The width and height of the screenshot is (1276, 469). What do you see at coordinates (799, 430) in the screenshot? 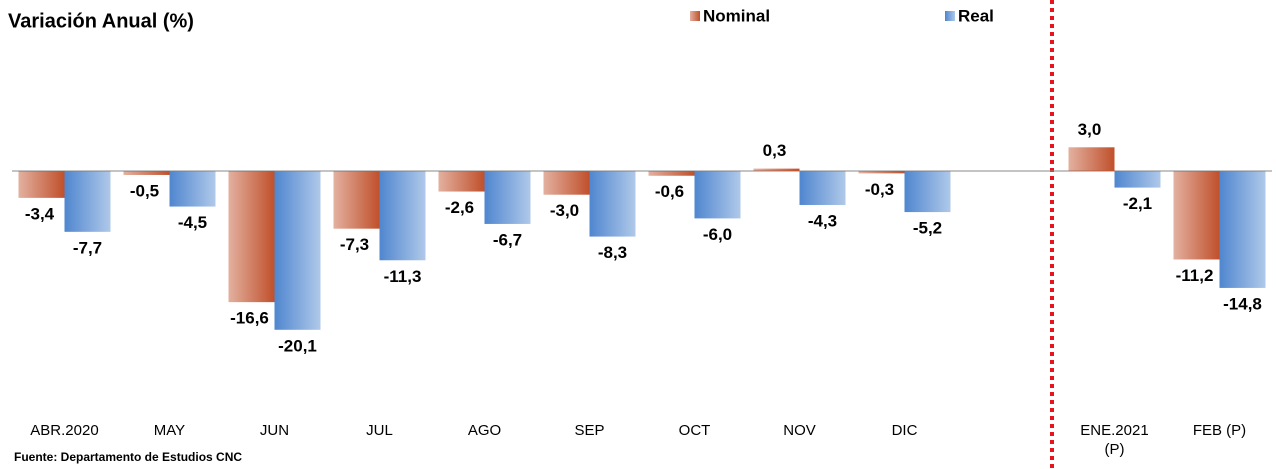
I see `x-tick-label: NOV` at bounding box center [799, 430].